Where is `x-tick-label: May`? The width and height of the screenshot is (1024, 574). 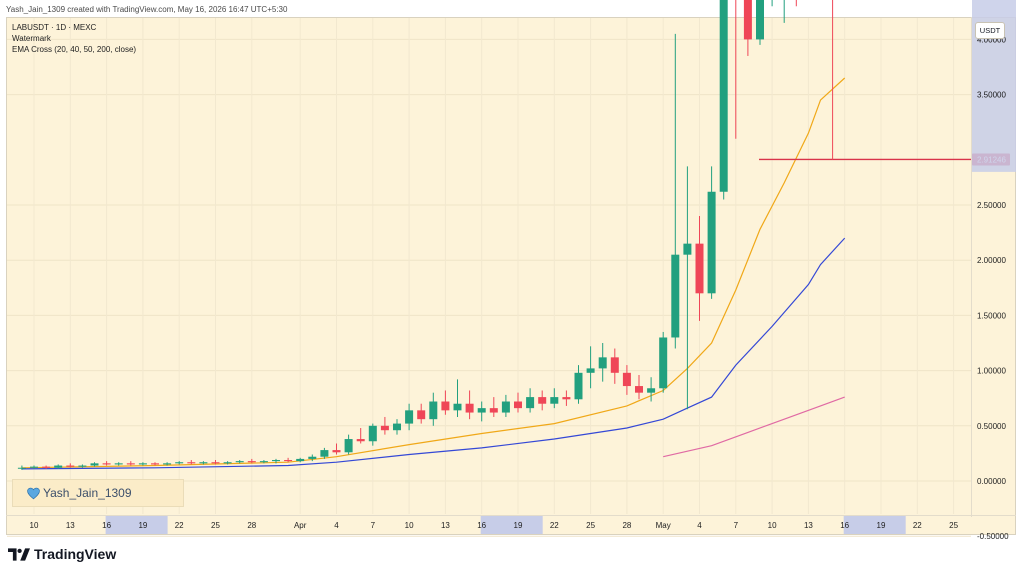
x-tick-label: May is located at coordinates (663, 525).